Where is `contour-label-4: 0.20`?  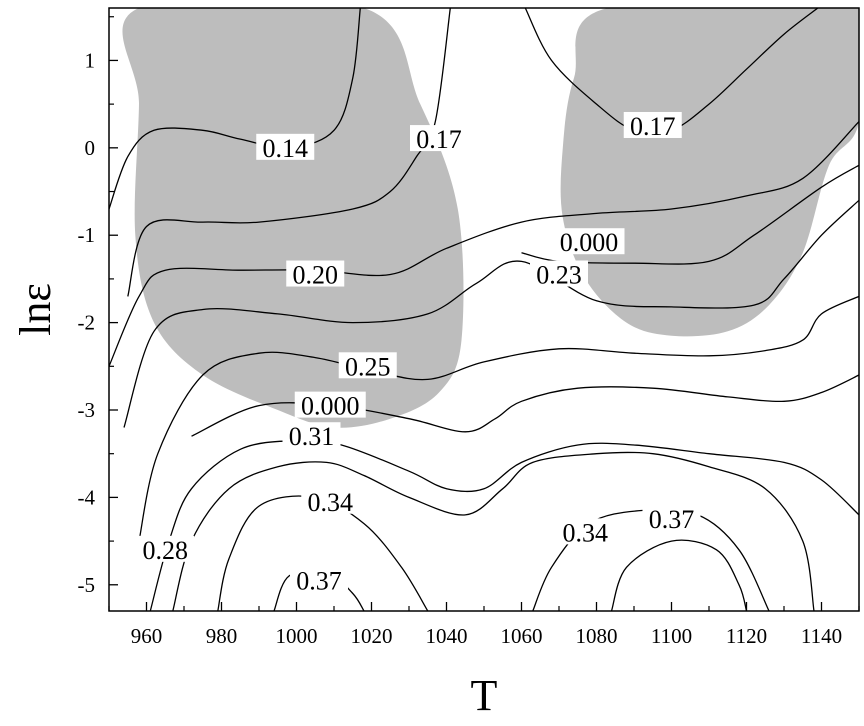
contour-label-4: 0.20 is located at coordinates (316, 275).